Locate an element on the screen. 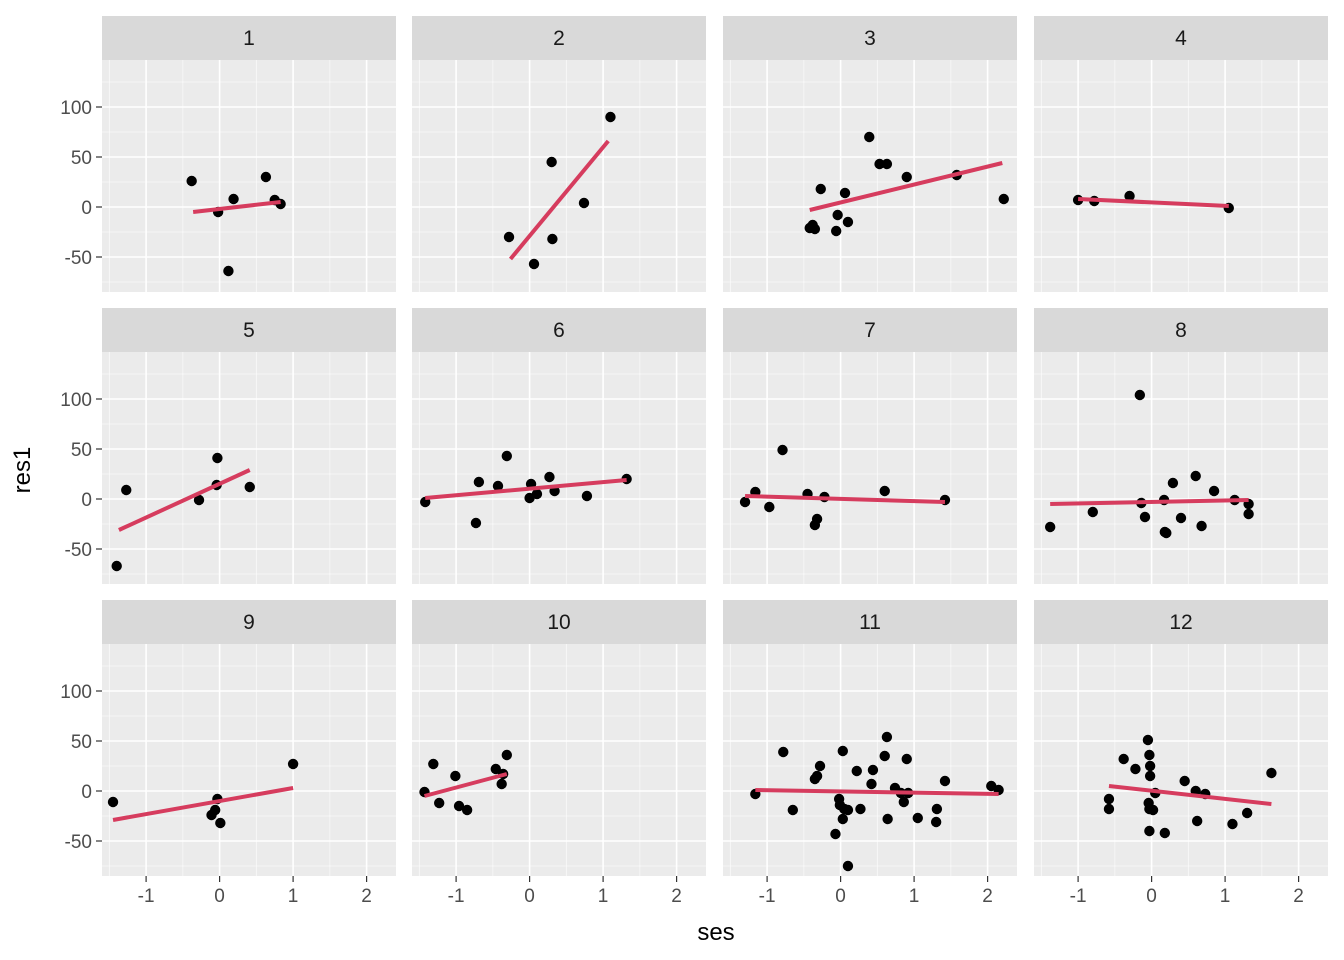  facet-strip-label: 2 is located at coordinates (559, 38).